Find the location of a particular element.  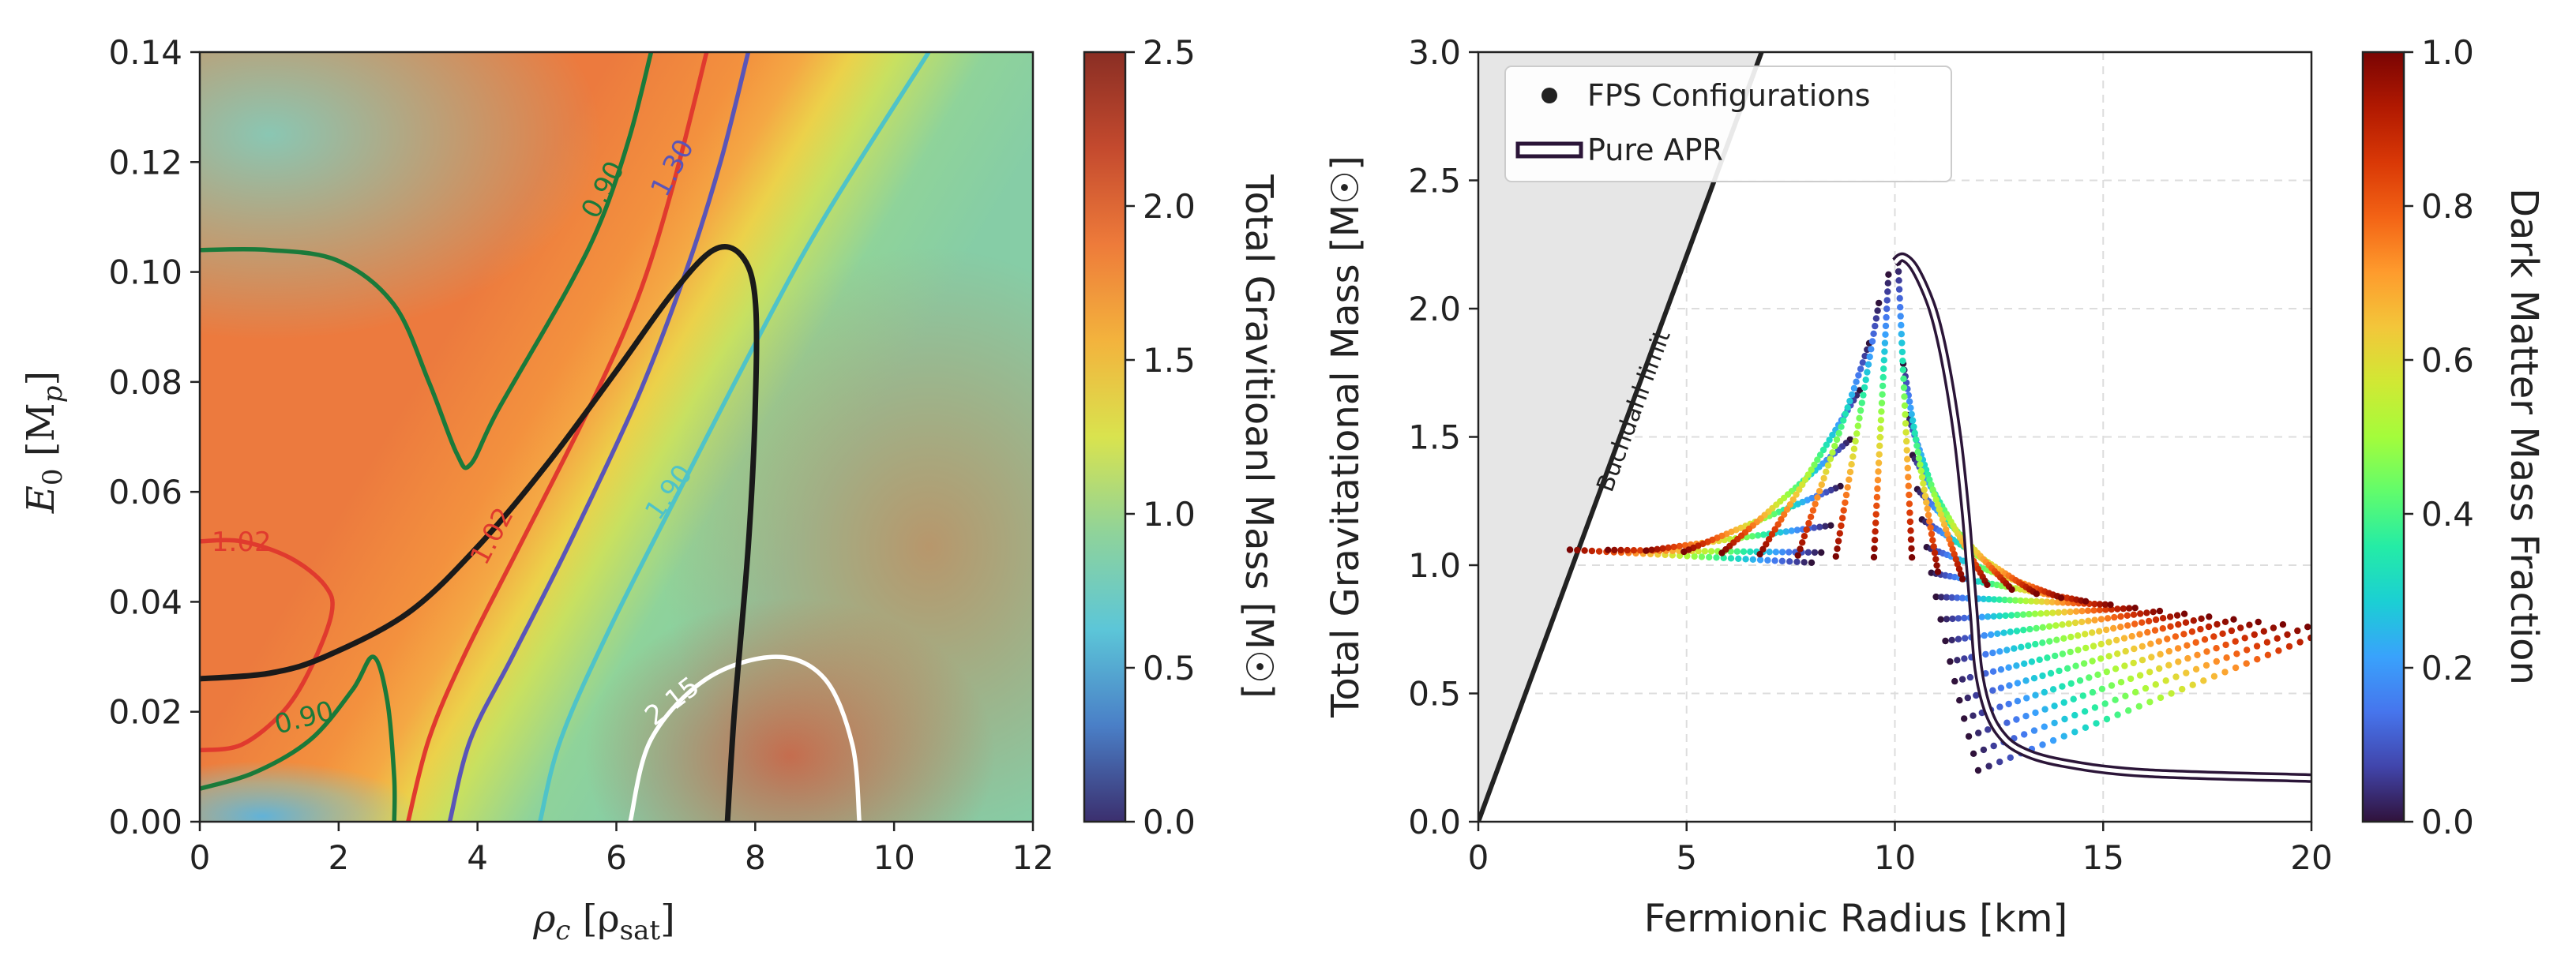

right-y-ticks: 0.0 0.5 1.0 1.5 2.0 2.5 3.0 is located at coordinates (1443, 437).